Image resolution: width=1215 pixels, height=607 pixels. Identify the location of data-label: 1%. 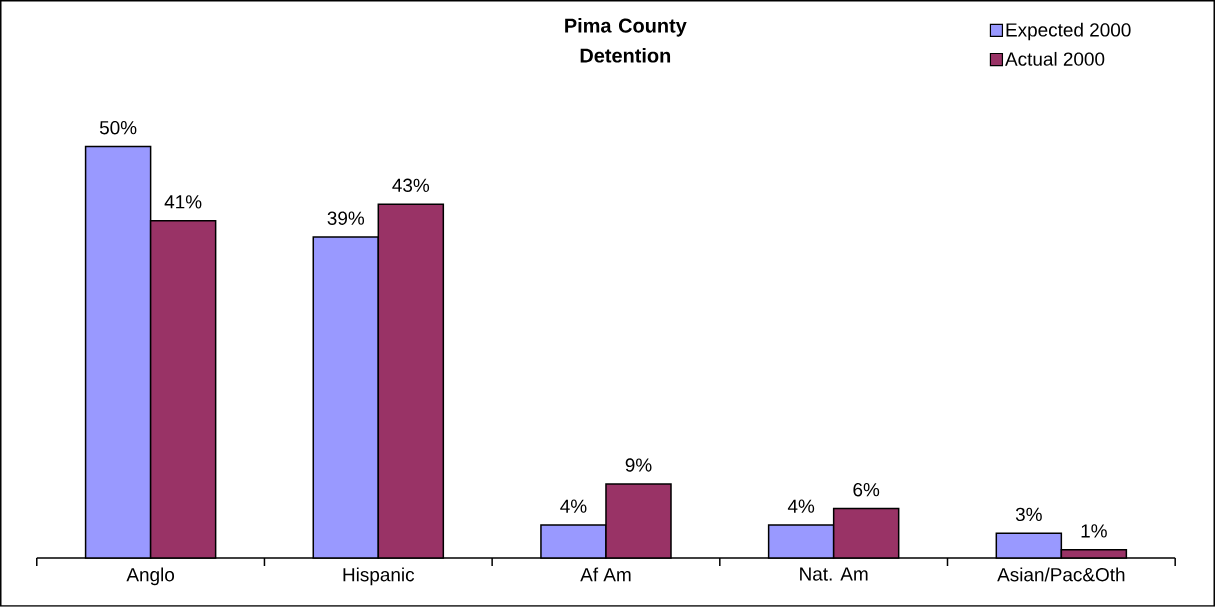
(1094, 531).